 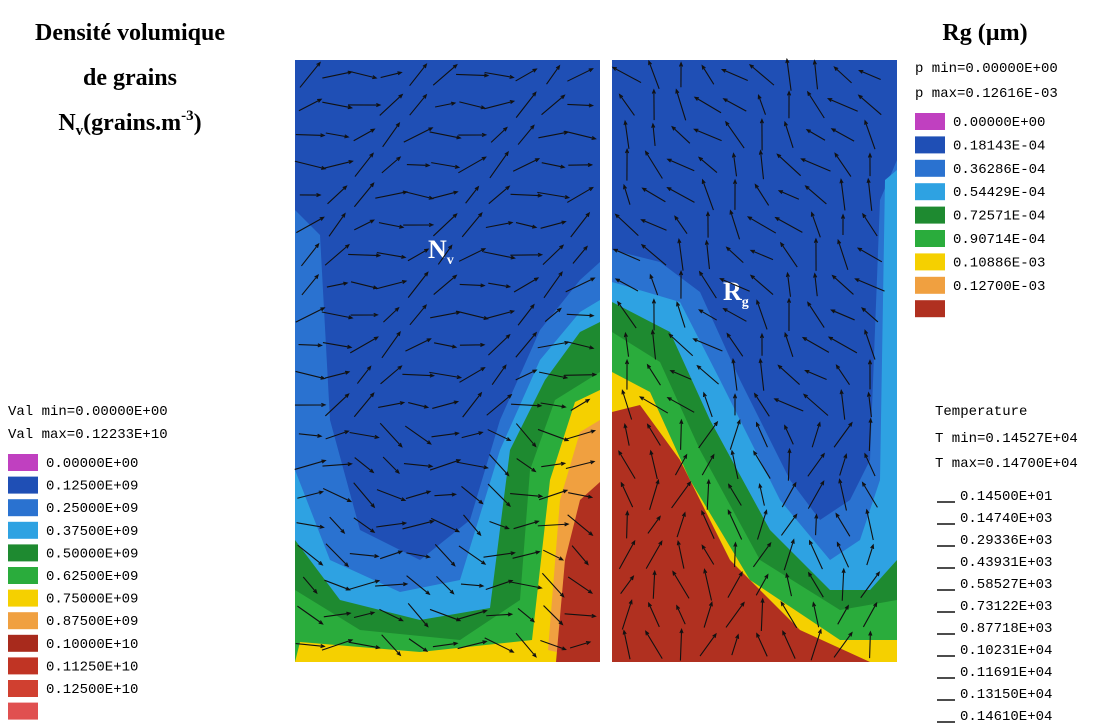 What do you see at coordinates (92, 464) in the screenshot?
I see `legend-label: 0.00000E+00` at bounding box center [92, 464].